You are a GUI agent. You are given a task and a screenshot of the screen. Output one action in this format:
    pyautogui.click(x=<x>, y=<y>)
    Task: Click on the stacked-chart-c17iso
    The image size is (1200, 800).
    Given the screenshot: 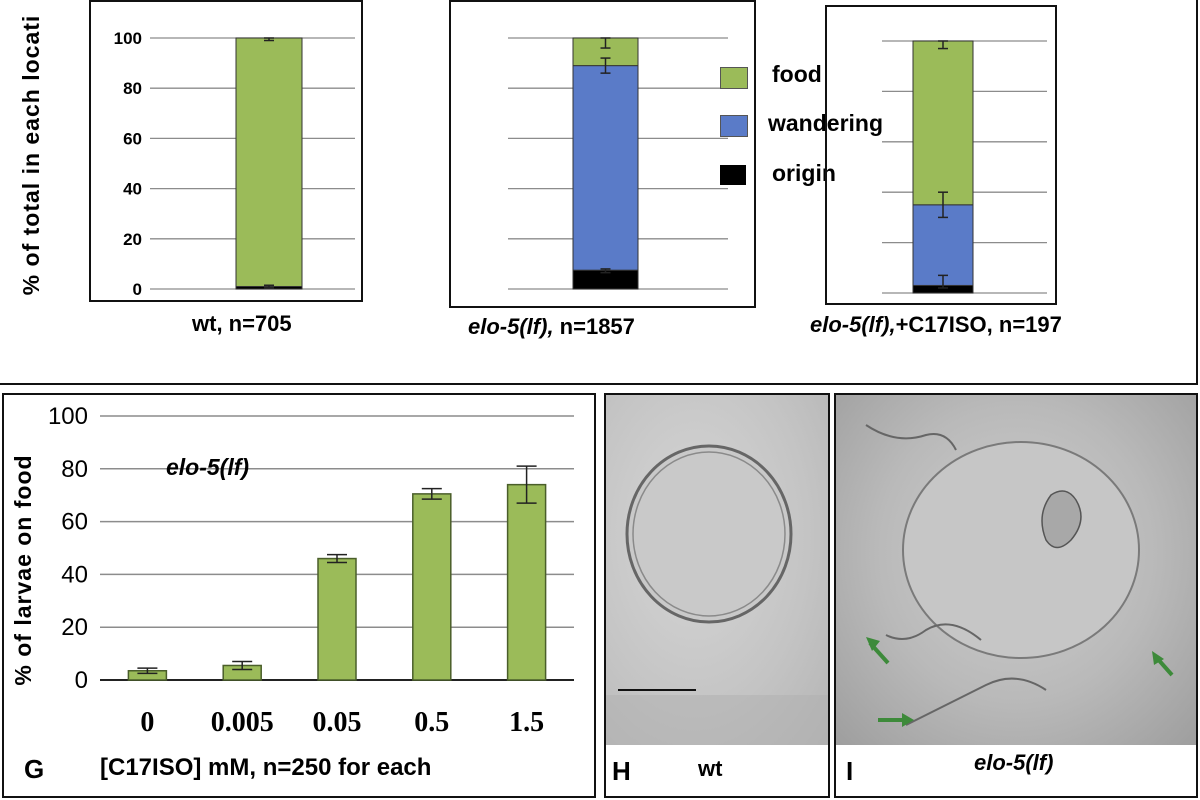 What is the action you would take?
    pyautogui.click(x=941, y=155)
    